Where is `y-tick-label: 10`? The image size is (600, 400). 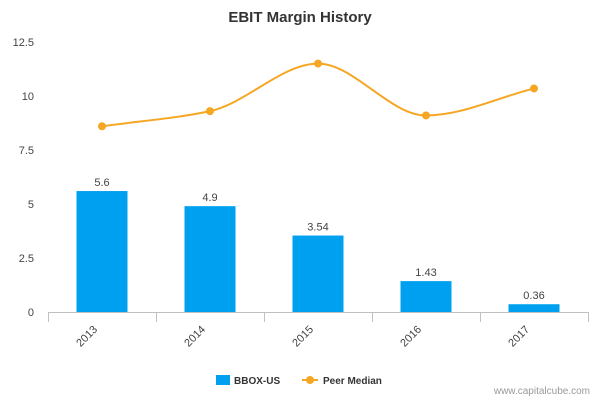
y-tick-label: 10 is located at coordinates (28, 97).